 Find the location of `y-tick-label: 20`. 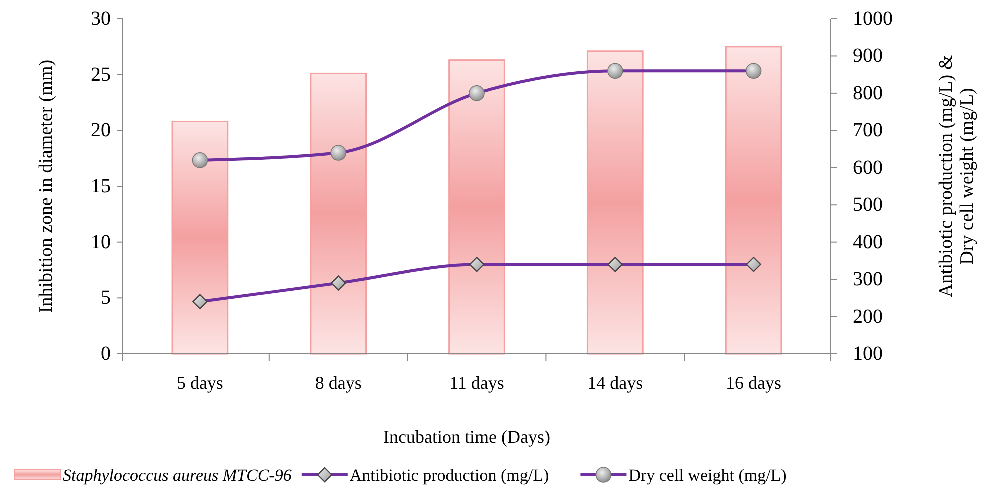

y-tick-label: 20 is located at coordinates (101, 131).